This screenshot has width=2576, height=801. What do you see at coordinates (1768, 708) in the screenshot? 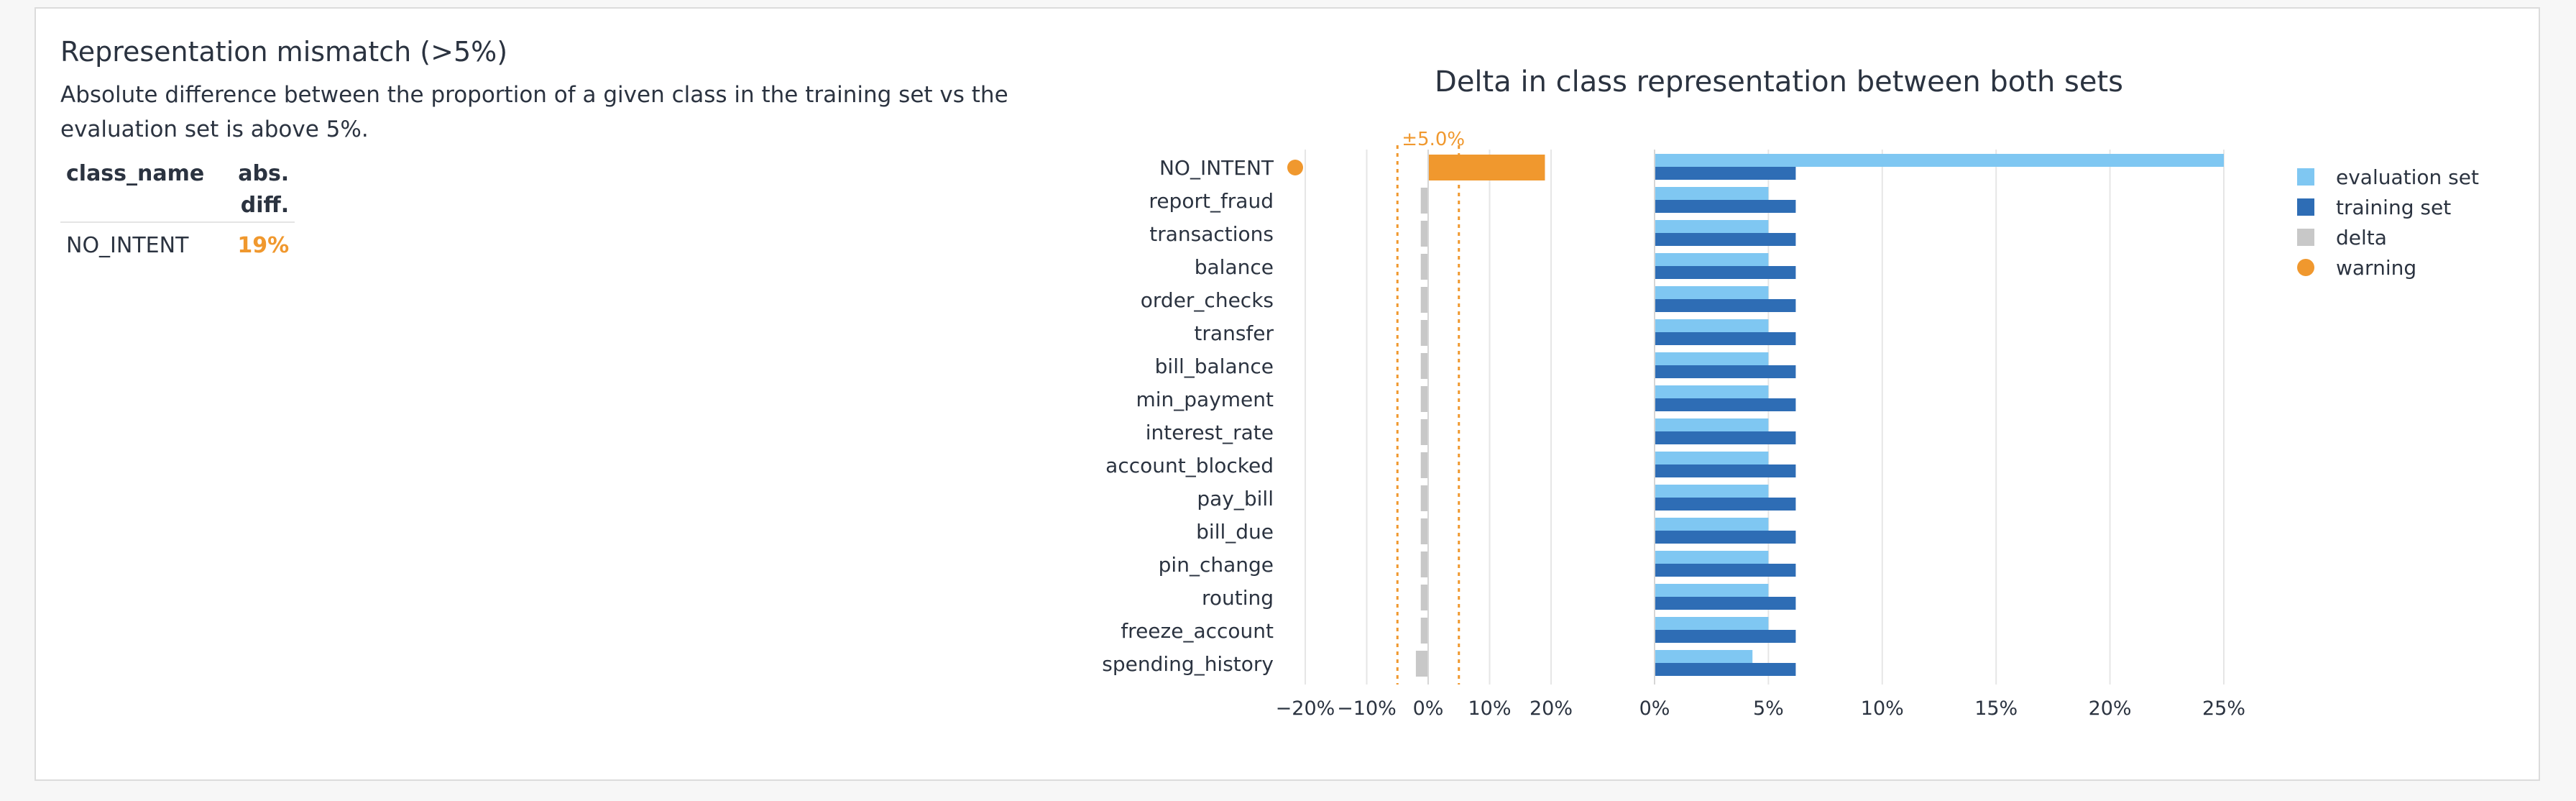
I see `proportion-tick-label: 5%` at bounding box center [1768, 708].